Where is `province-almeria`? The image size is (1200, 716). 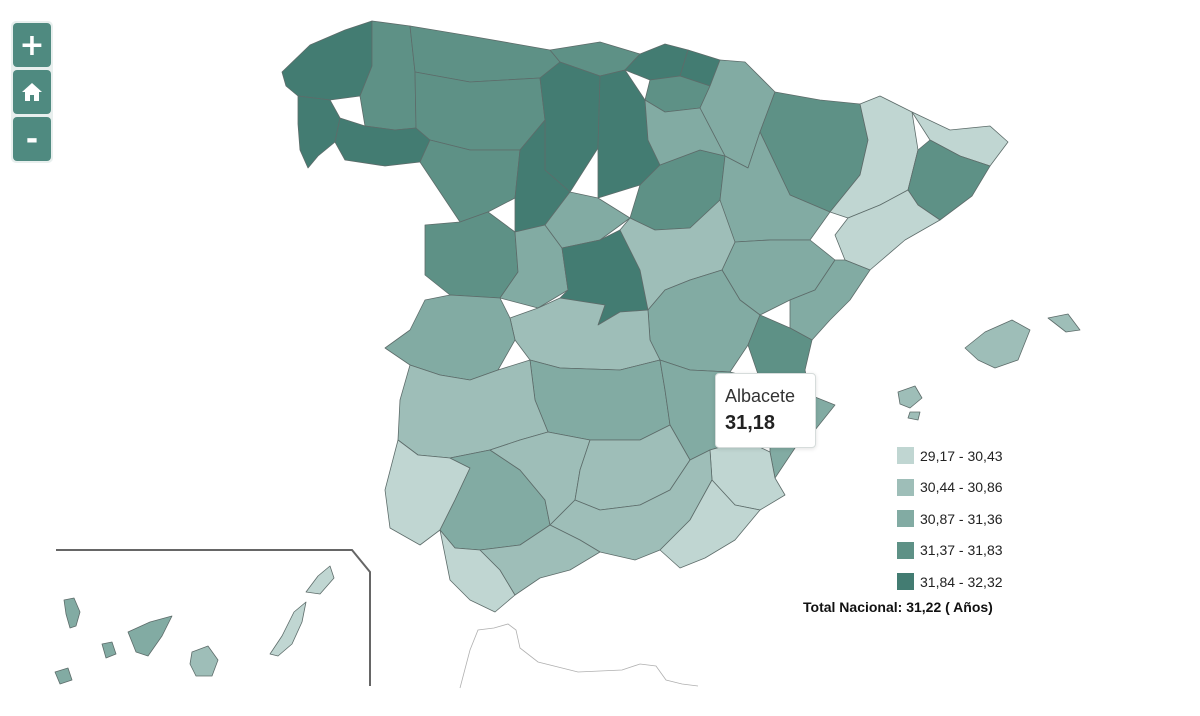 province-almeria is located at coordinates (710, 524).